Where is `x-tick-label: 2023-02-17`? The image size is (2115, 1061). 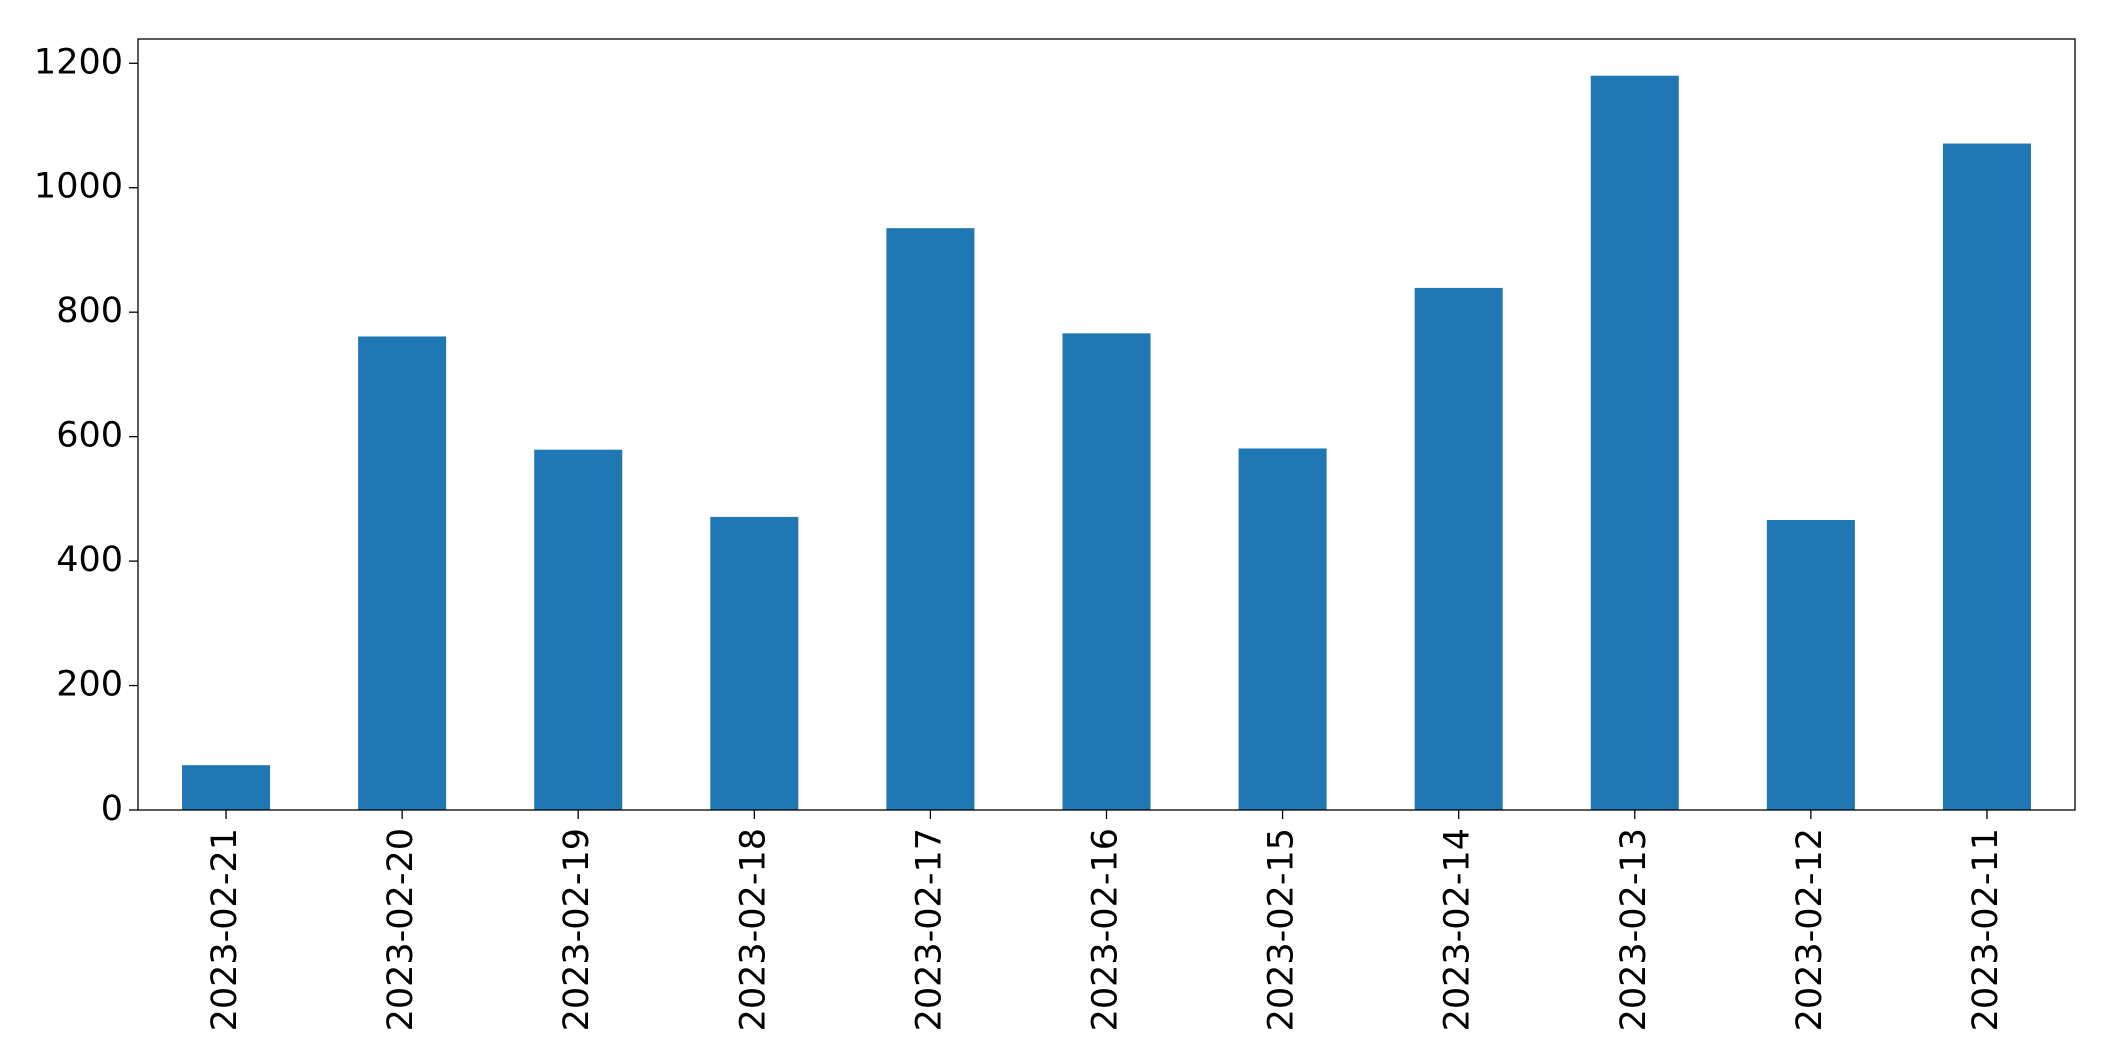
x-tick-label: 2023-02-17 is located at coordinates (929, 929).